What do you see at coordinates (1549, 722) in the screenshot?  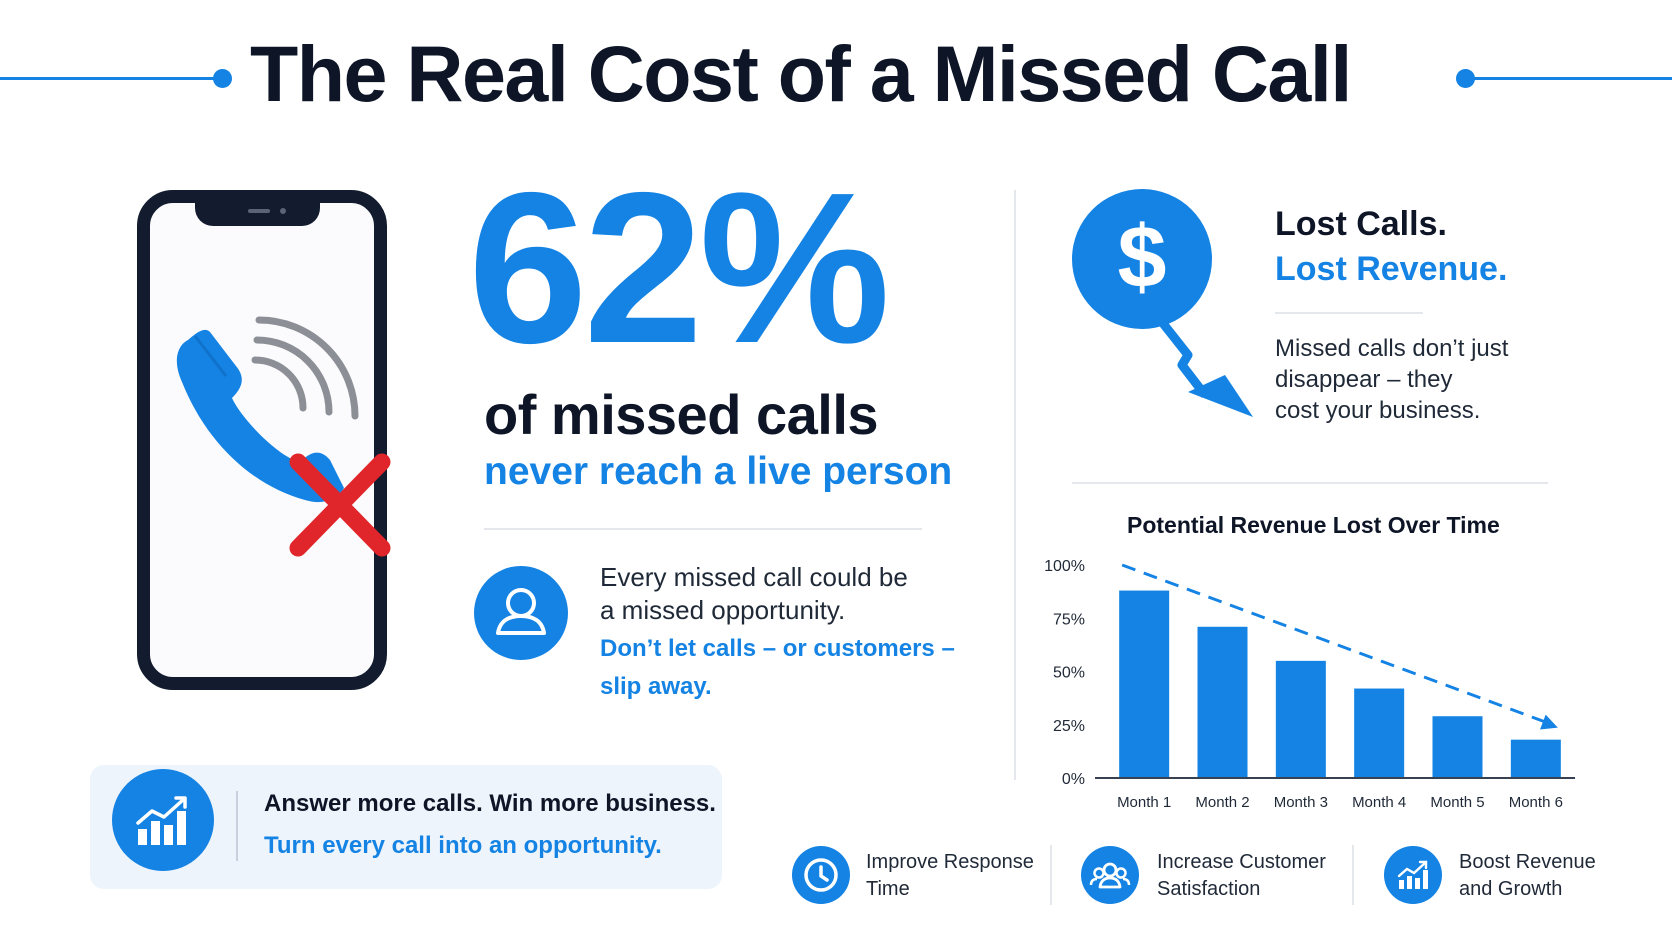 I see `trend-arrowhead` at bounding box center [1549, 722].